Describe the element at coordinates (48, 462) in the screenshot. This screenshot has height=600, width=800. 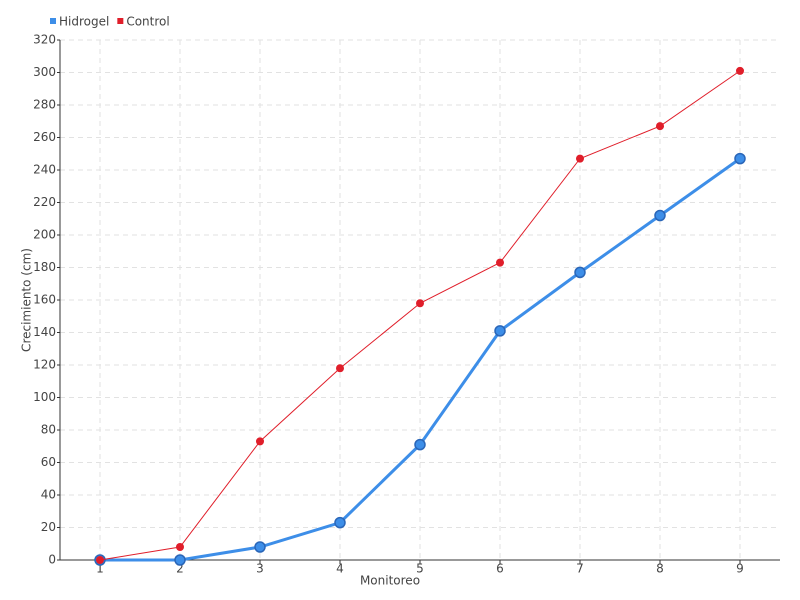
I see `y-tick-label: 60` at that location.